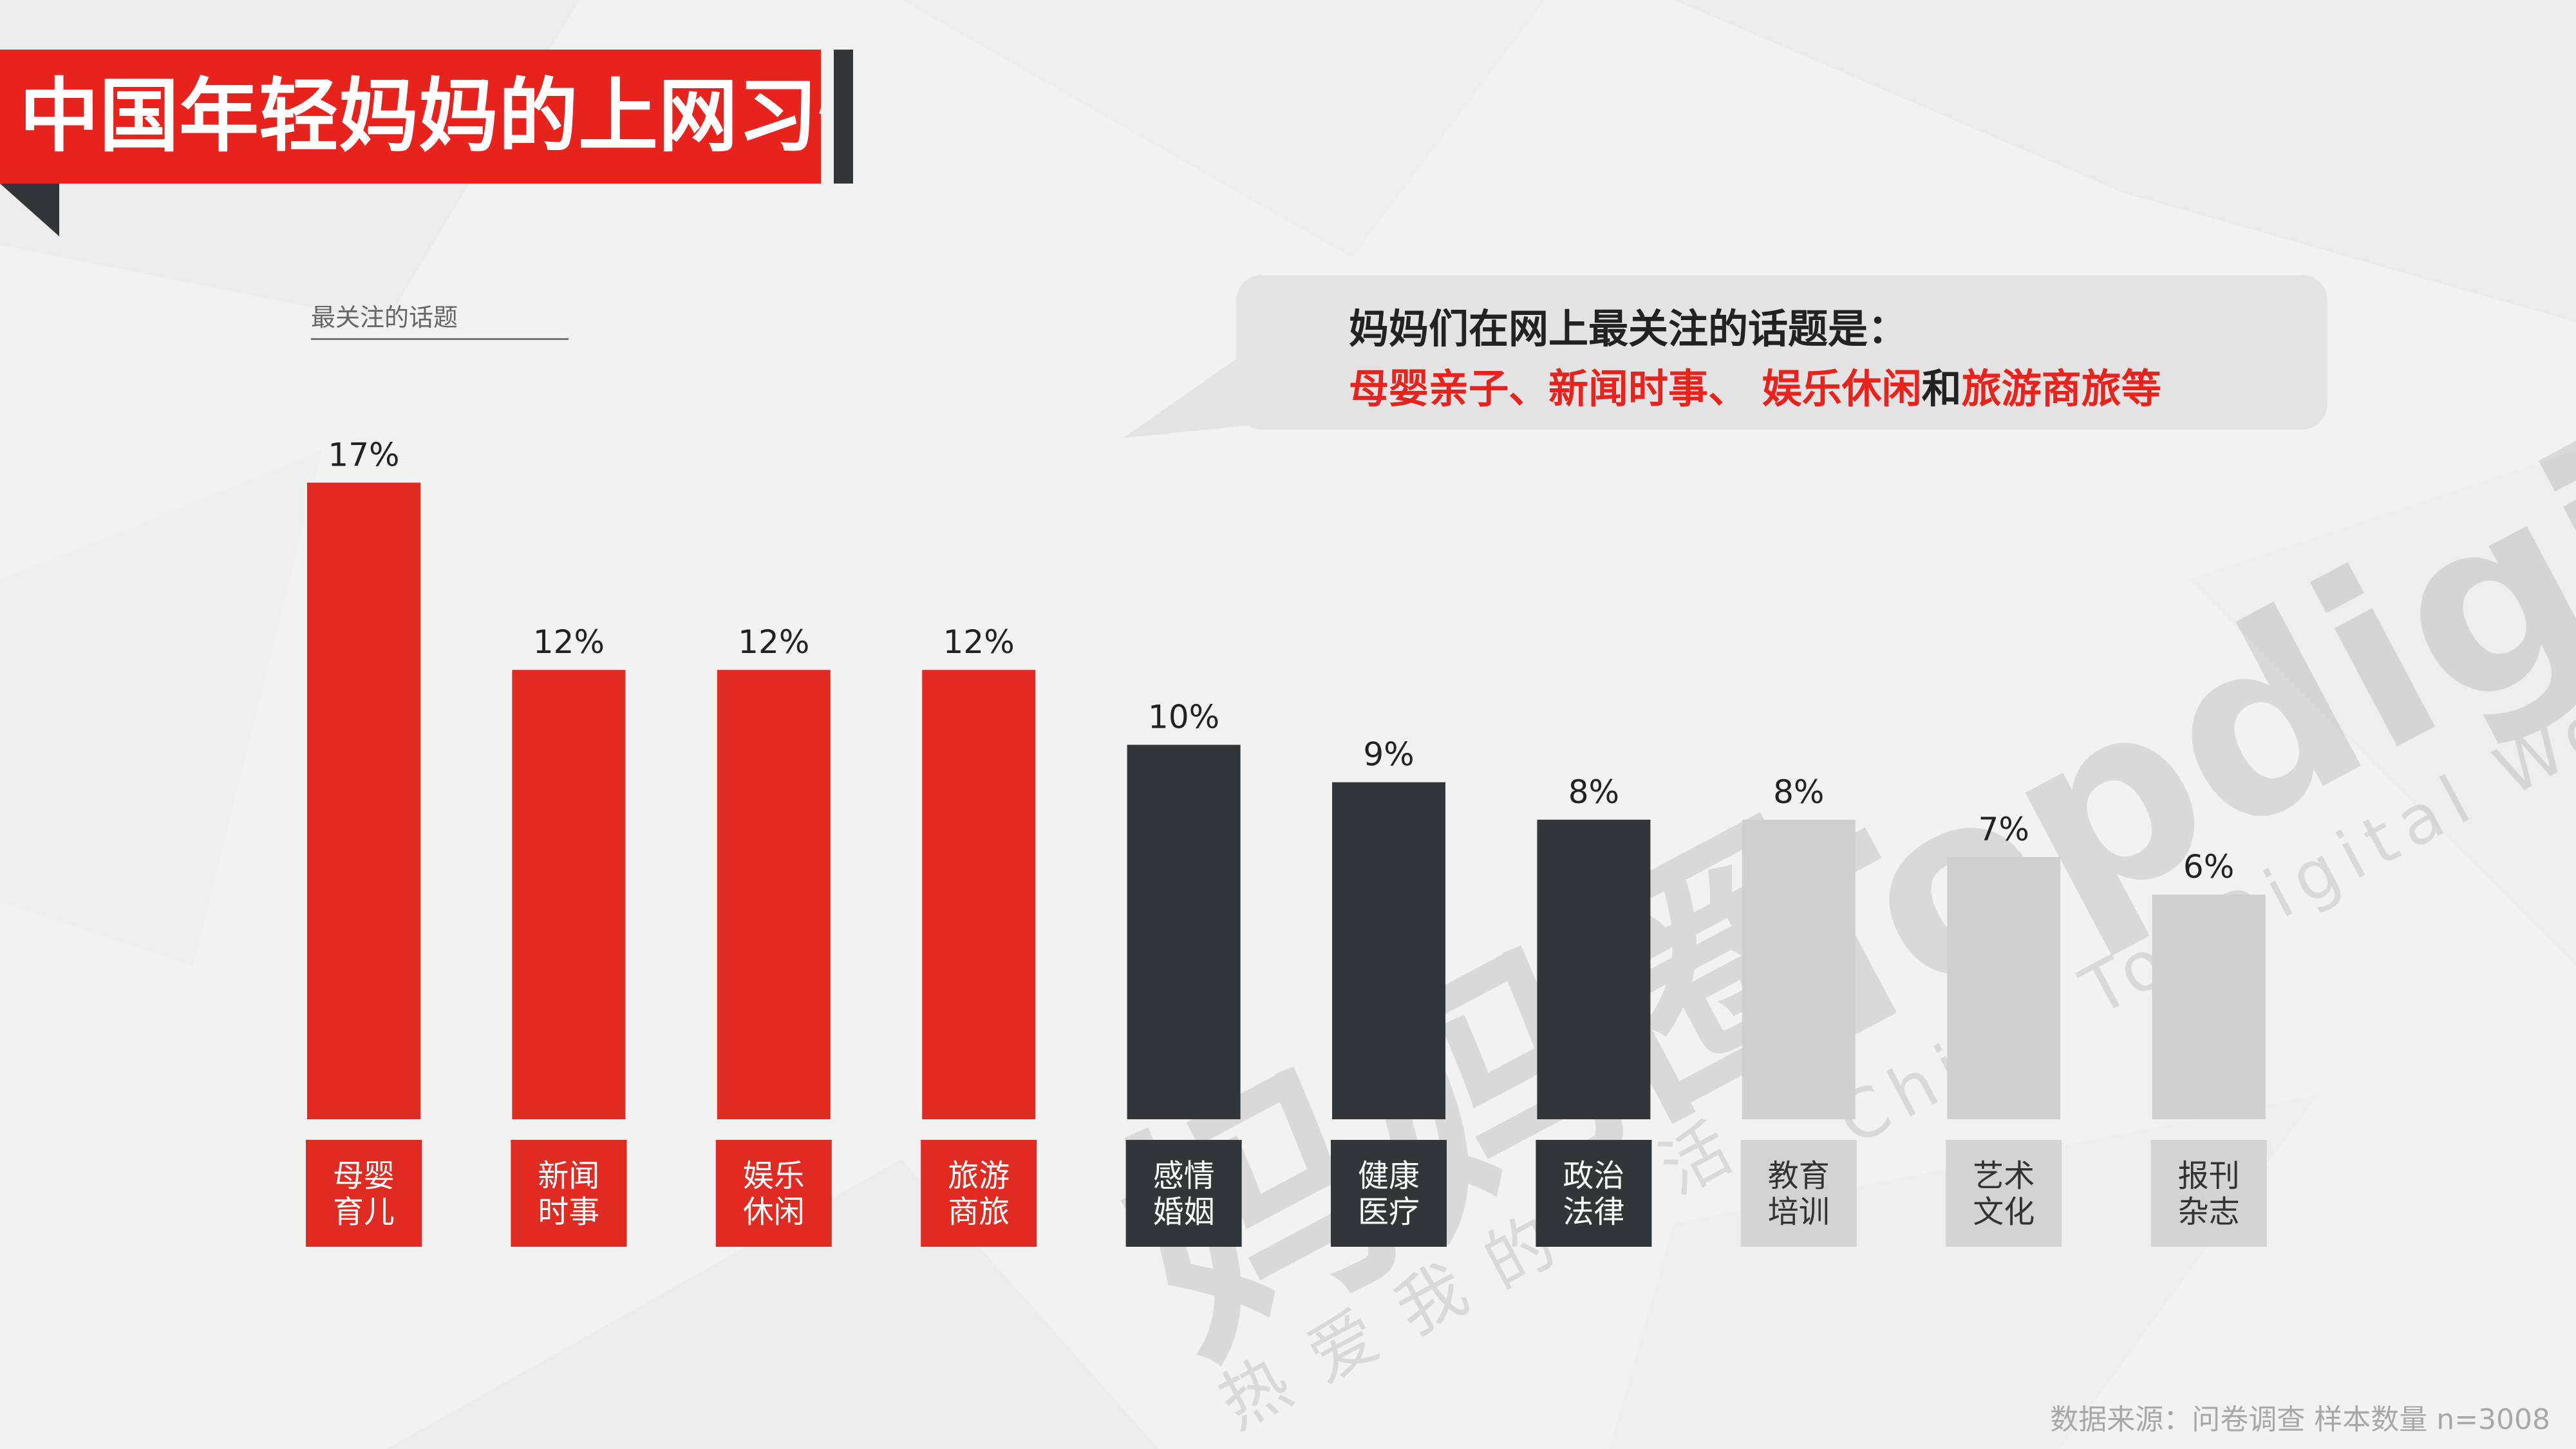  Describe the element at coordinates (1628, 328) in the screenshot. I see `callout-heading: 妈妈们在网上最关注的话题是：` at that location.